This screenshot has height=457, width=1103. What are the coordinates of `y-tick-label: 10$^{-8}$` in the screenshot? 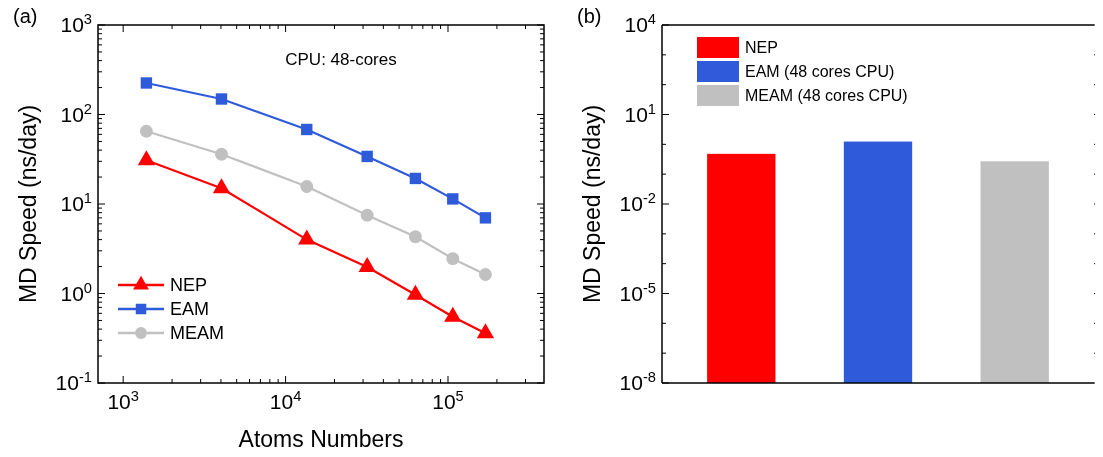 It's located at (637, 382).